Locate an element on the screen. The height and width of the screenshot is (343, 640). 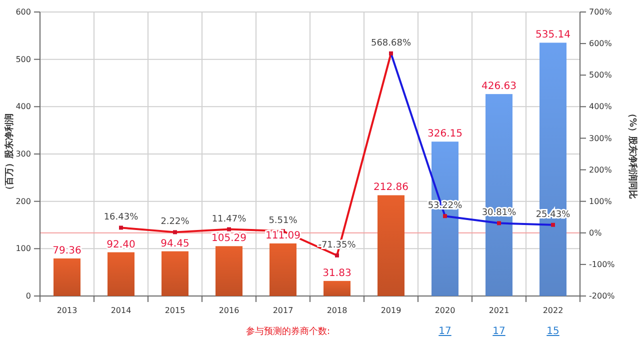
y-tick-label: 600 is located at coordinates (23, 12).